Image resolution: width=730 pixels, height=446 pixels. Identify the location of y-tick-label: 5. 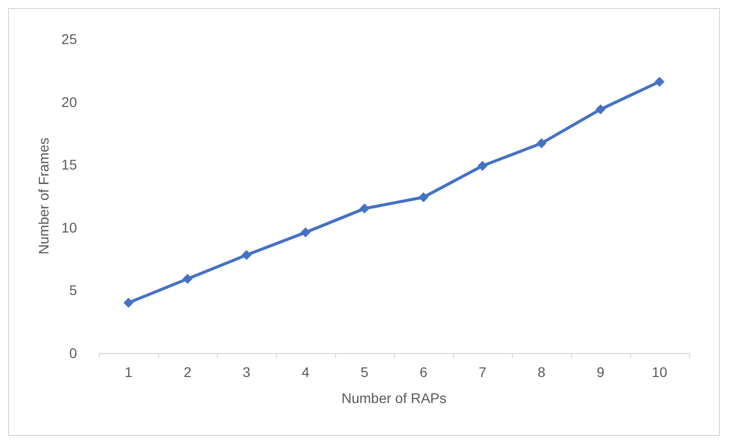
(73, 290).